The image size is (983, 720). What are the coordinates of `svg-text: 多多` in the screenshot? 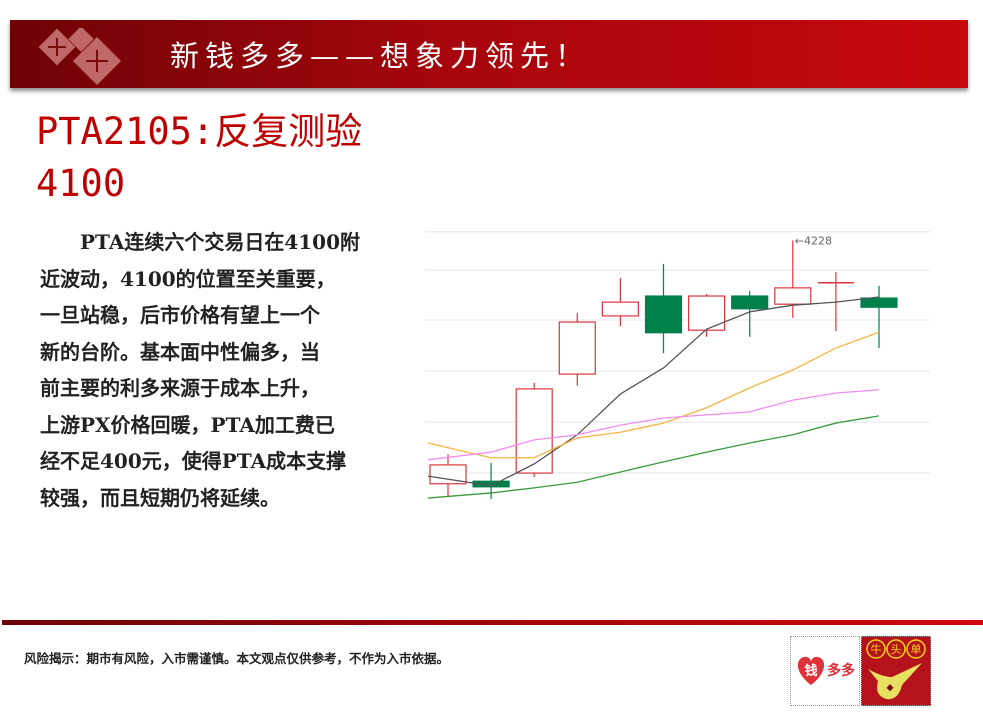 It's located at (841, 670).